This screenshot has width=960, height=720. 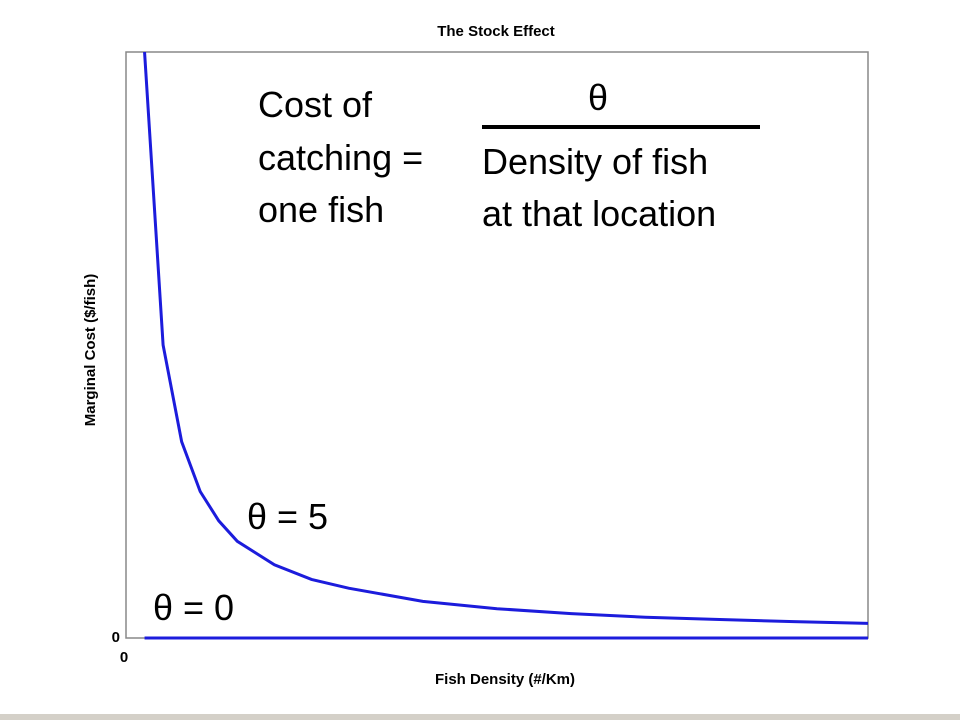 What do you see at coordinates (595, 161) in the screenshot?
I see `denominator: Density of fish` at bounding box center [595, 161].